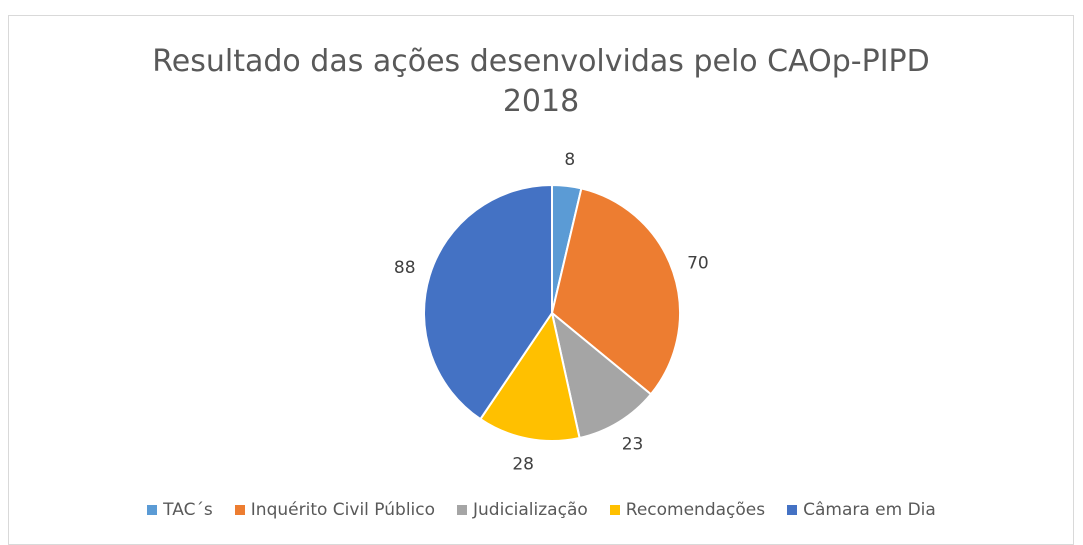 The height and width of the screenshot is (545, 1083). Describe the element at coordinates (343, 510) in the screenshot. I see `legend-label: Inquérito Civil Público` at that location.